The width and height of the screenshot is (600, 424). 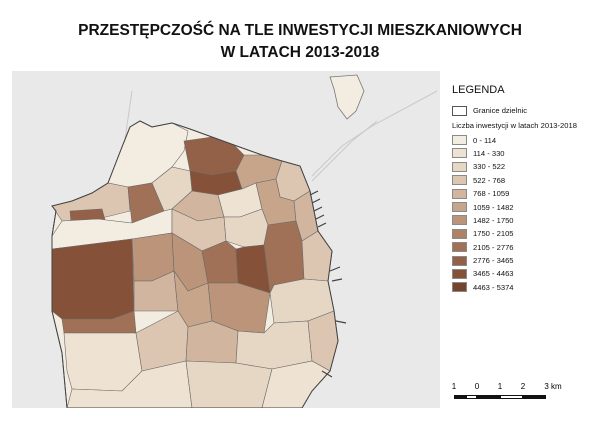 I want to click on legend-boundaries-label: Granice dzielnic, so click(x=500, y=111).